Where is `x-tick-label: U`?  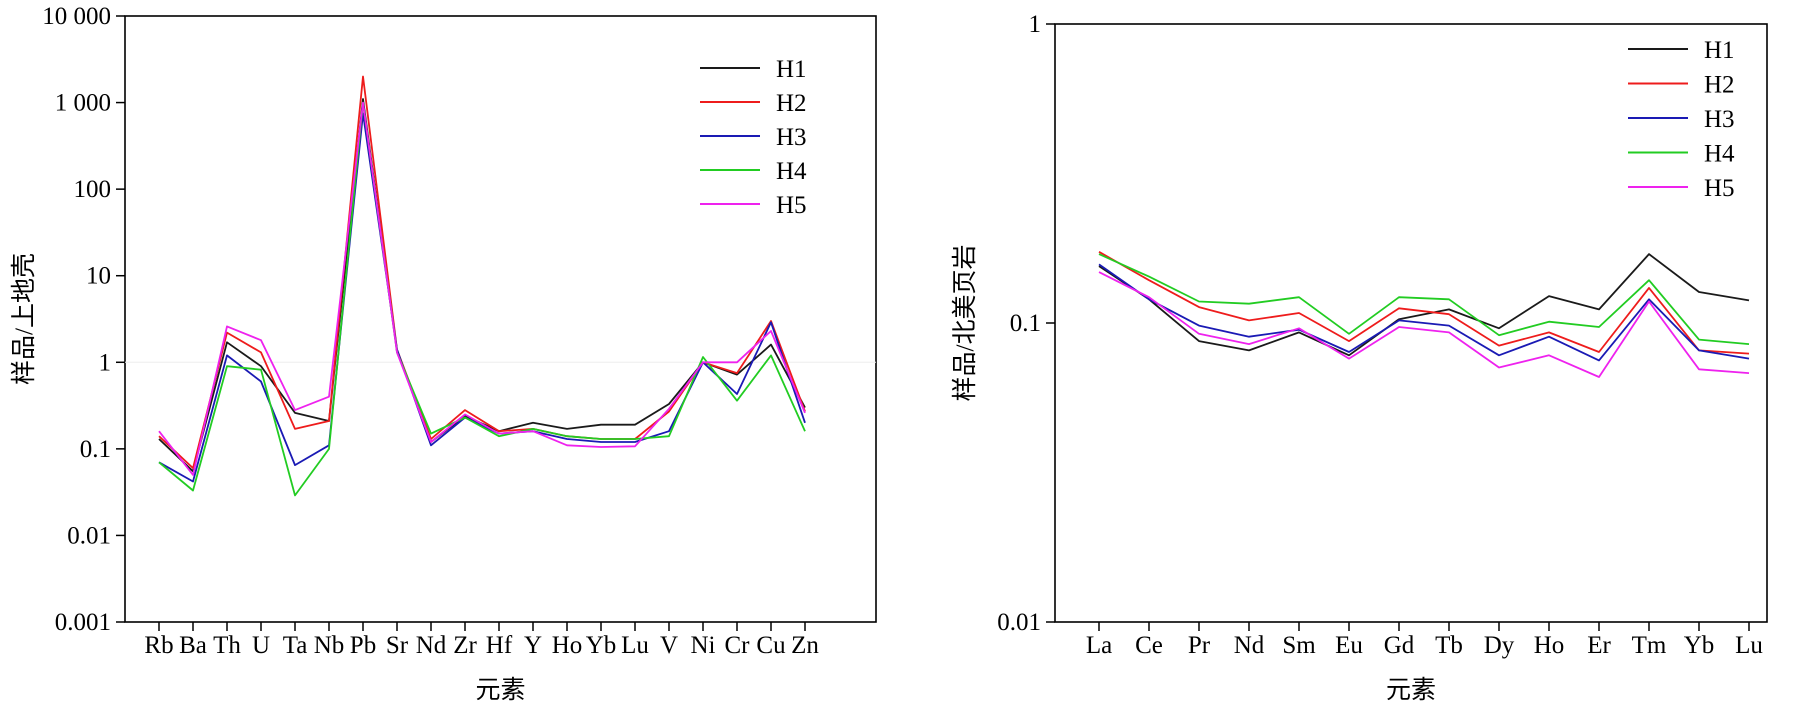
x-tick-label: U is located at coordinates (261, 645).